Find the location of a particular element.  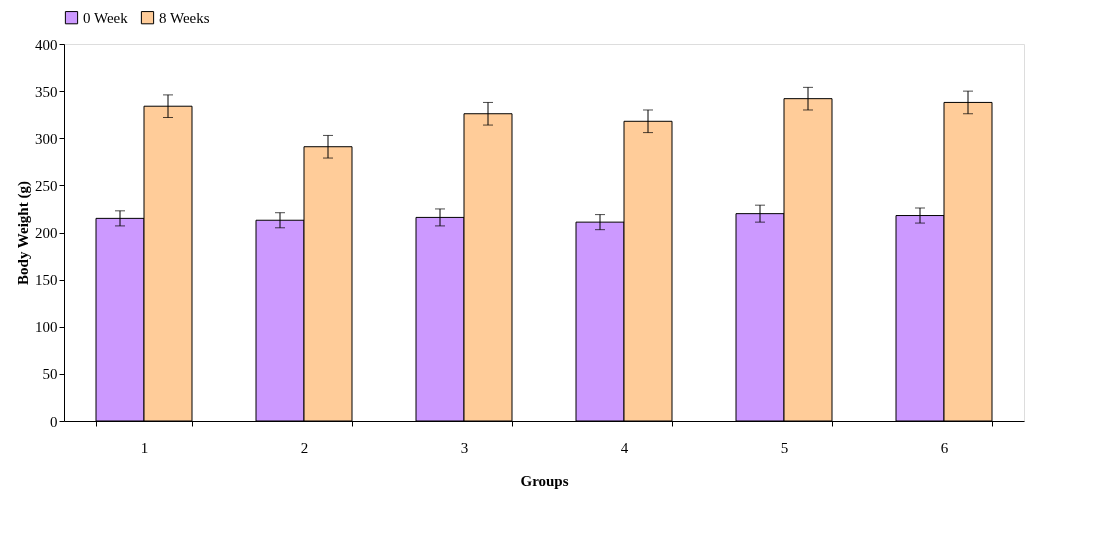

x-tick-label: 1 is located at coordinates (144, 447).